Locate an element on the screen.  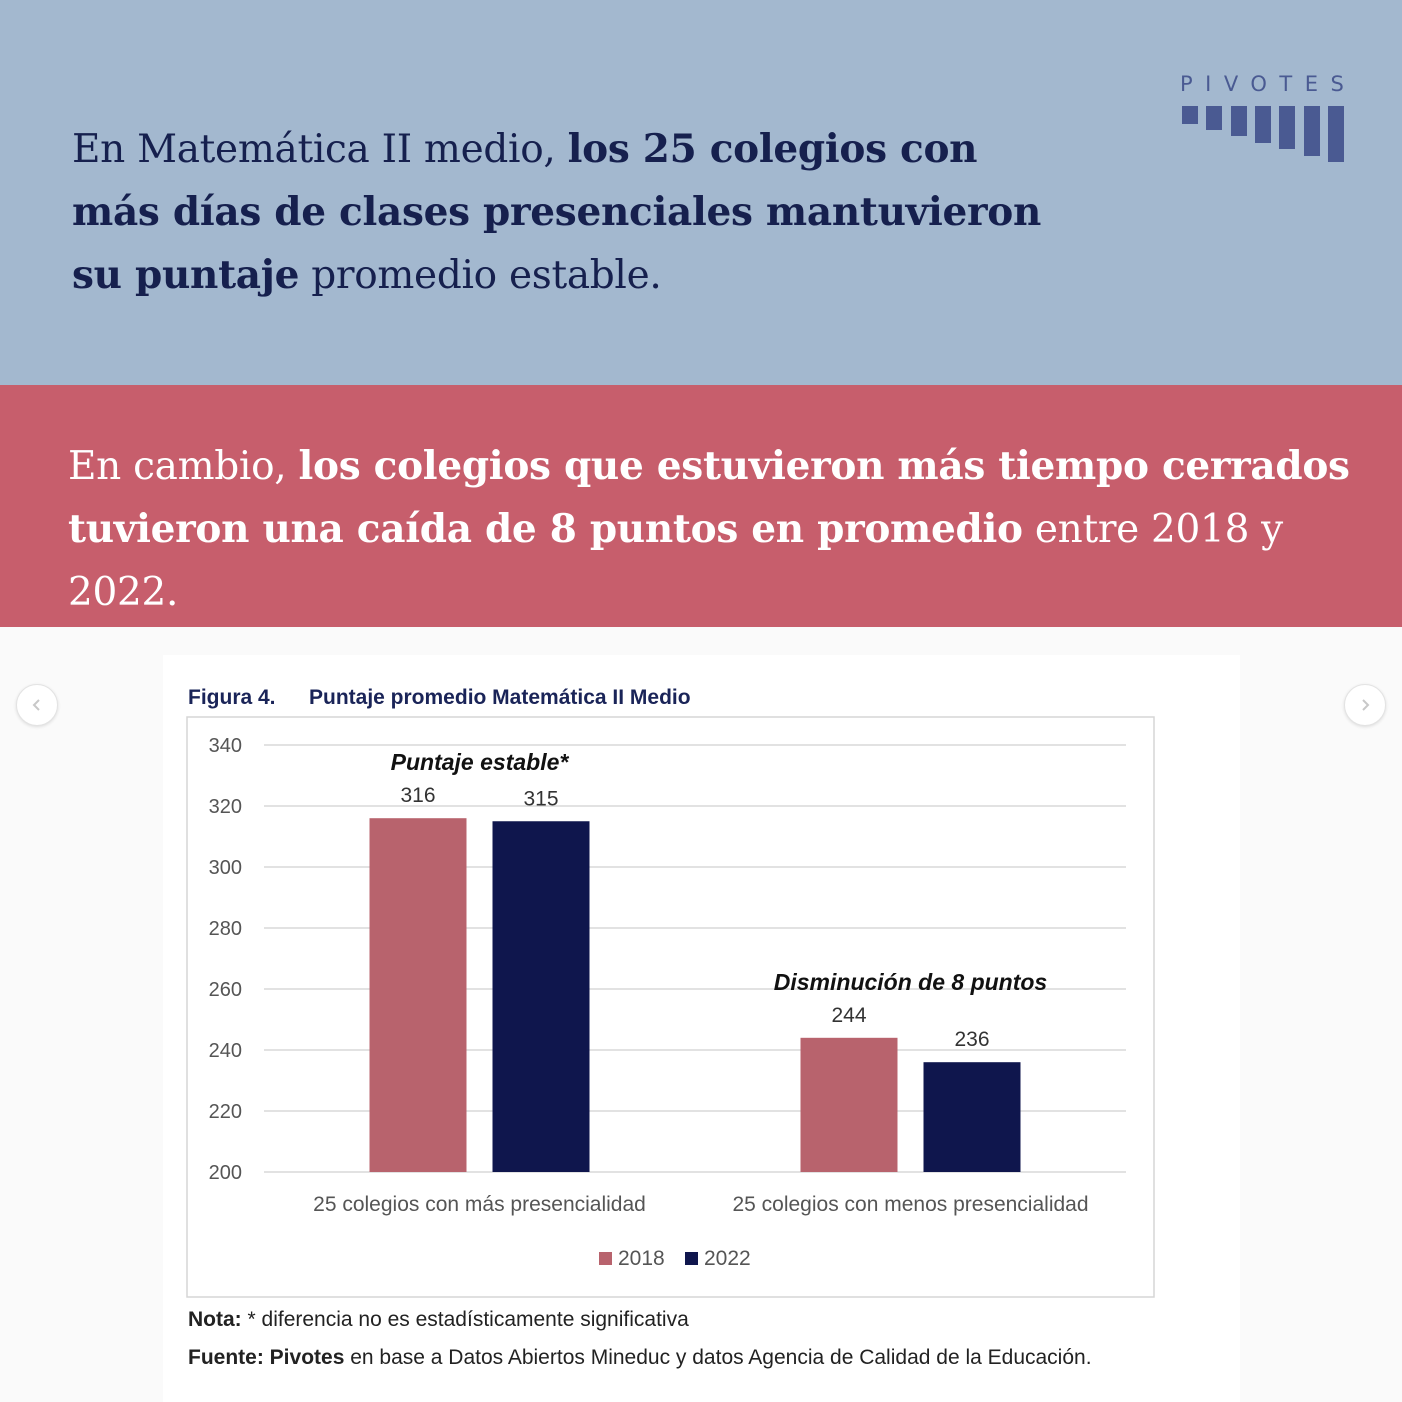
y-tick-label: 260 is located at coordinates (225, 990).